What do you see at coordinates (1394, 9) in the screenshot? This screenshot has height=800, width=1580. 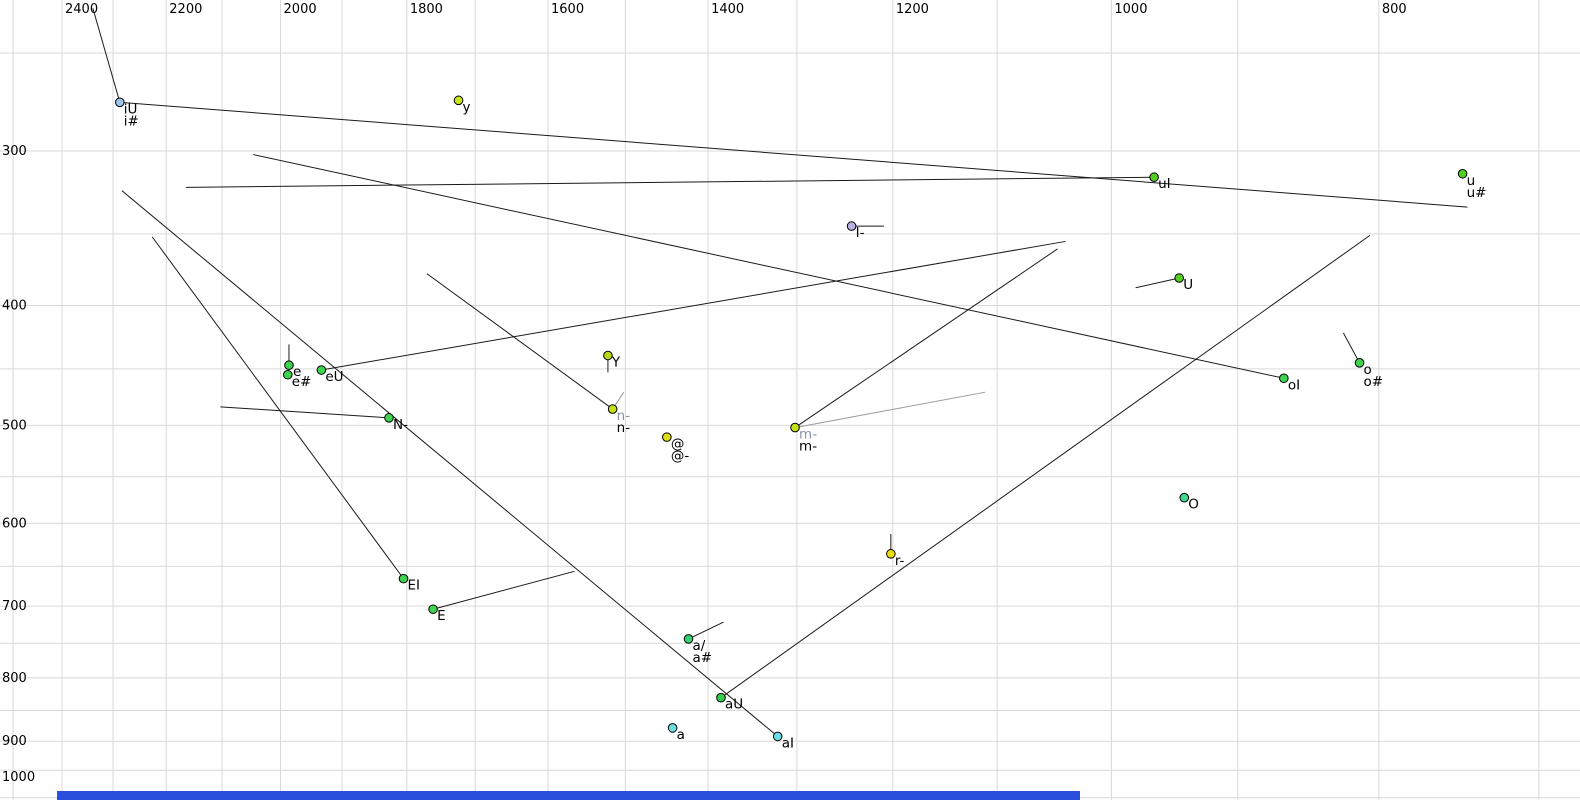 I see `x-axis-tick-label: 800` at bounding box center [1394, 9].